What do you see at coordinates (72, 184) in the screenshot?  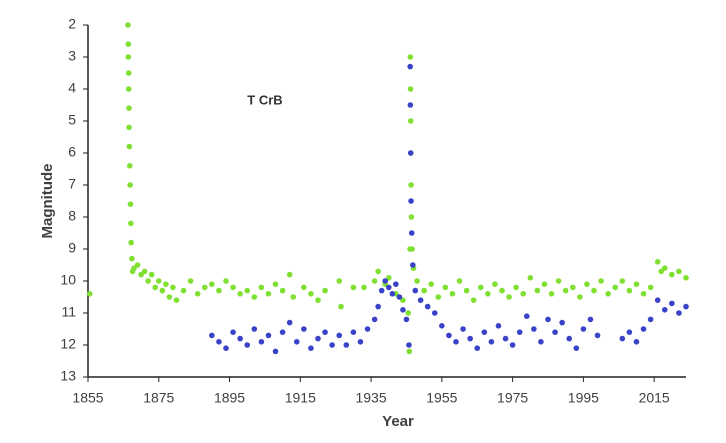 I see `y-tick-label: 7` at bounding box center [72, 184].